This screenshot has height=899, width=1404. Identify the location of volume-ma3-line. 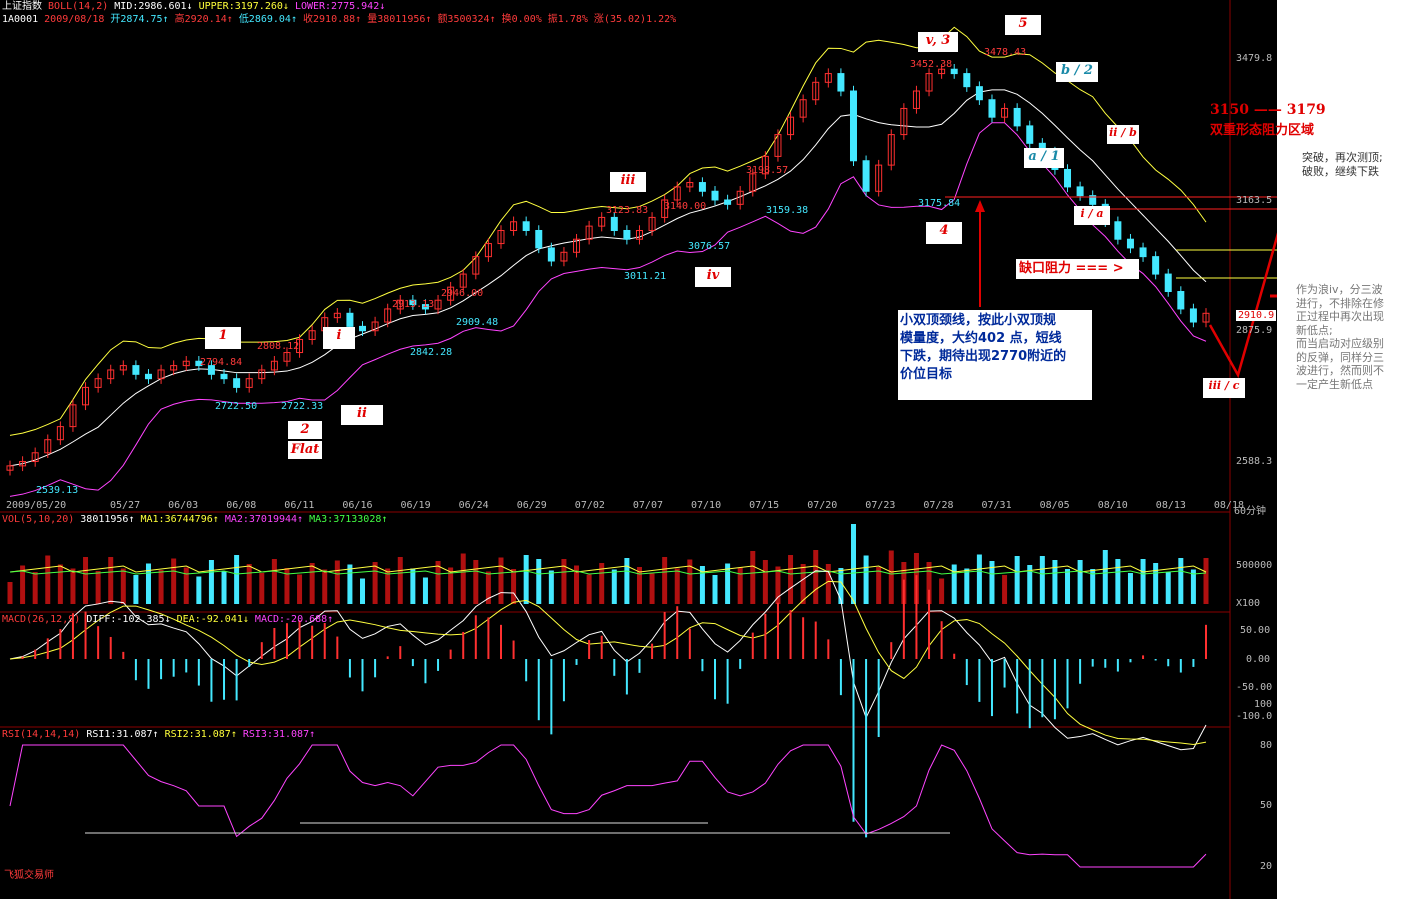
(608, 572).